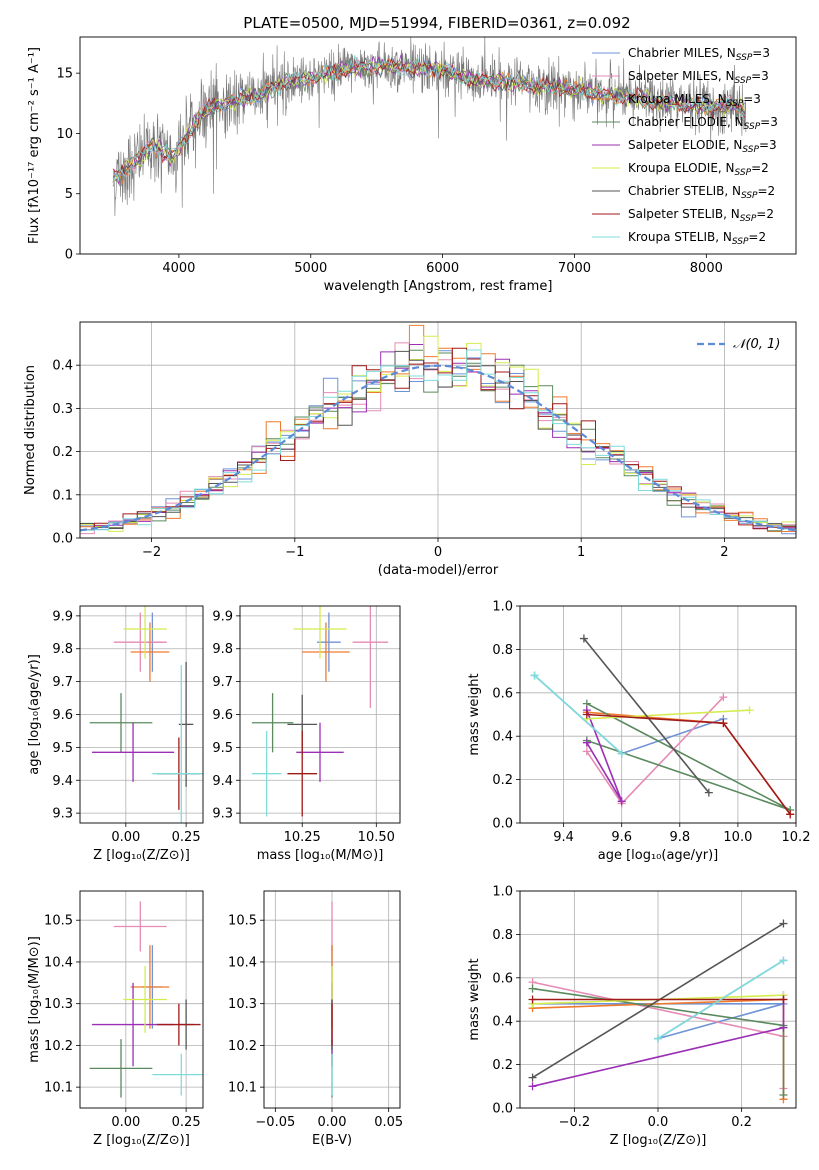 This screenshot has width=819, height=1170. I want to click on x-tick-label: 10.0, so click(737, 837).